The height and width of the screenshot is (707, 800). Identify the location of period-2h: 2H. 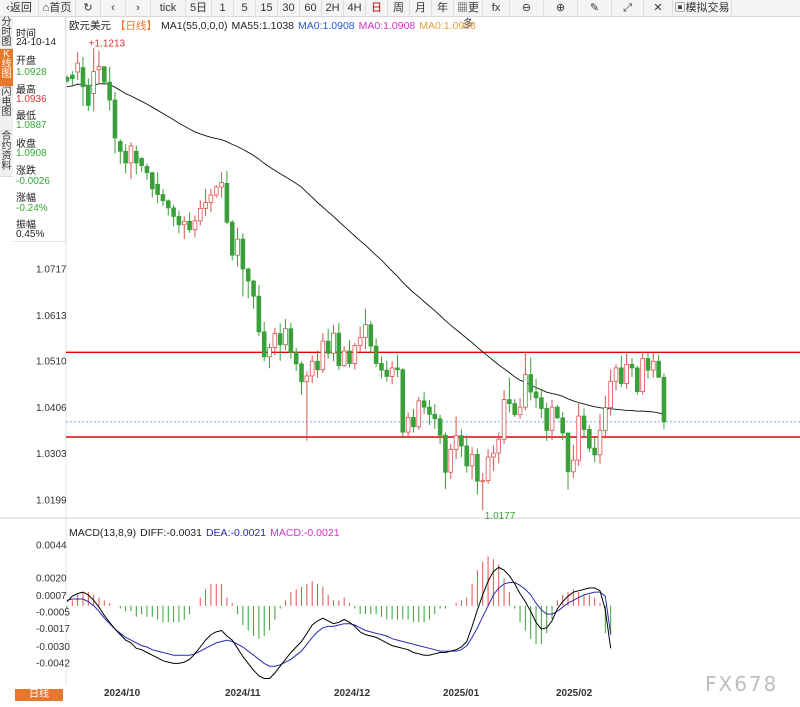
(333, 8).